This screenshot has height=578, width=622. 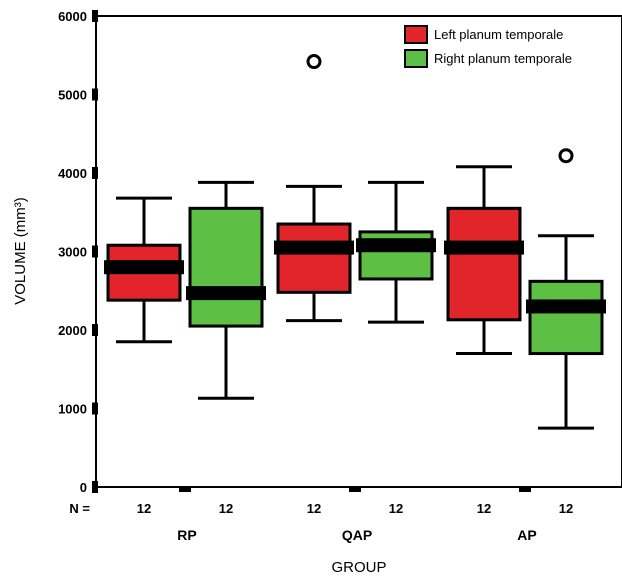 What do you see at coordinates (503, 58) in the screenshot?
I see `legend-label: Right planum temporale` at bounding box center [503, 58].